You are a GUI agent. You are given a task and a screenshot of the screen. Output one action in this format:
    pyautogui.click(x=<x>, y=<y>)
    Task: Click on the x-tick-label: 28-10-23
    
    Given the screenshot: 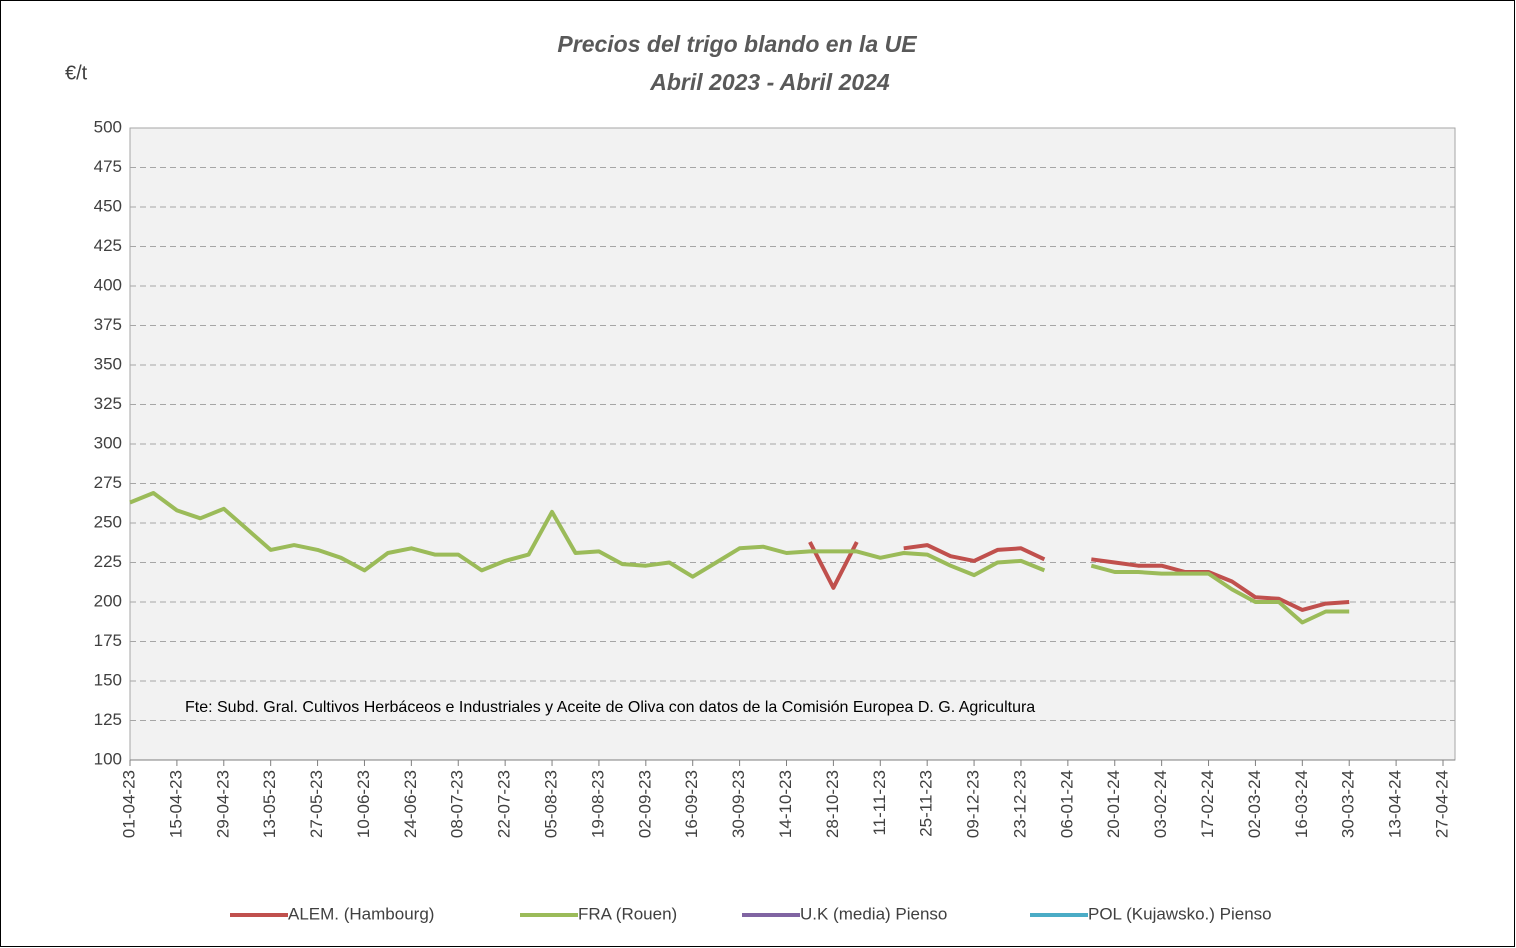 What is the action you would take?
    pyautogui.click(x=832, y=804)
    